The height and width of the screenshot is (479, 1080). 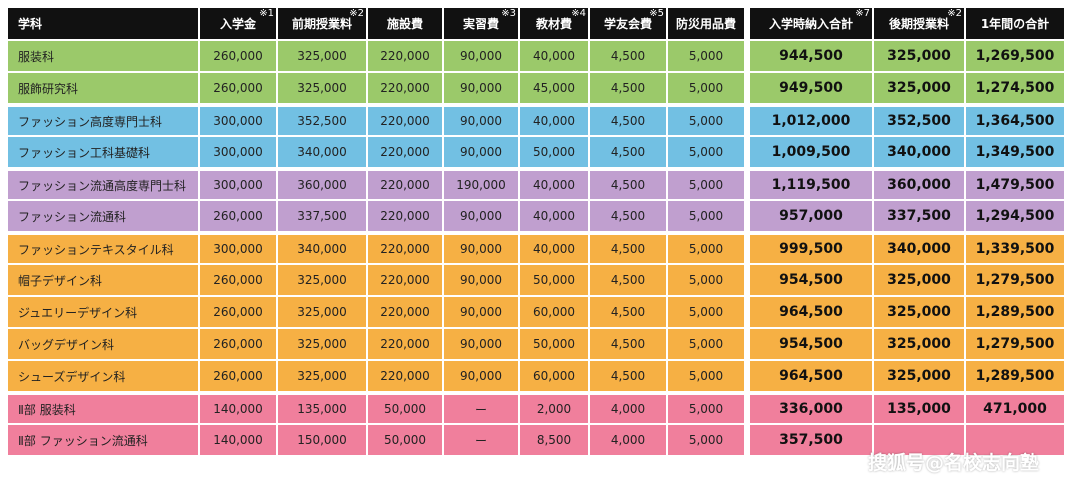 What do you see at coordinates (812, 217) in the screenshot?
I see `fee-cell: 957,000` at bounding box center [812, 217].